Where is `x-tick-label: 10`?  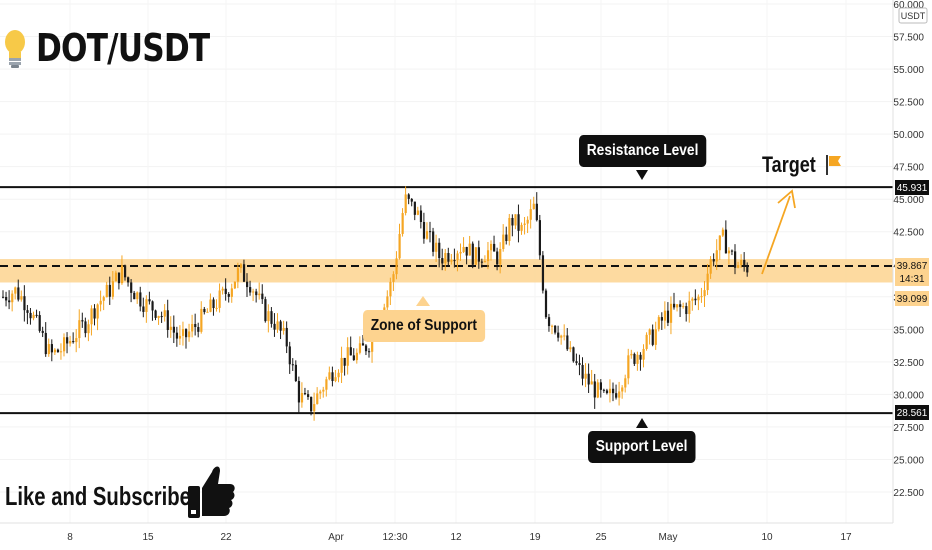 x-tick-label: 10 is located at coordinates (767, 537).